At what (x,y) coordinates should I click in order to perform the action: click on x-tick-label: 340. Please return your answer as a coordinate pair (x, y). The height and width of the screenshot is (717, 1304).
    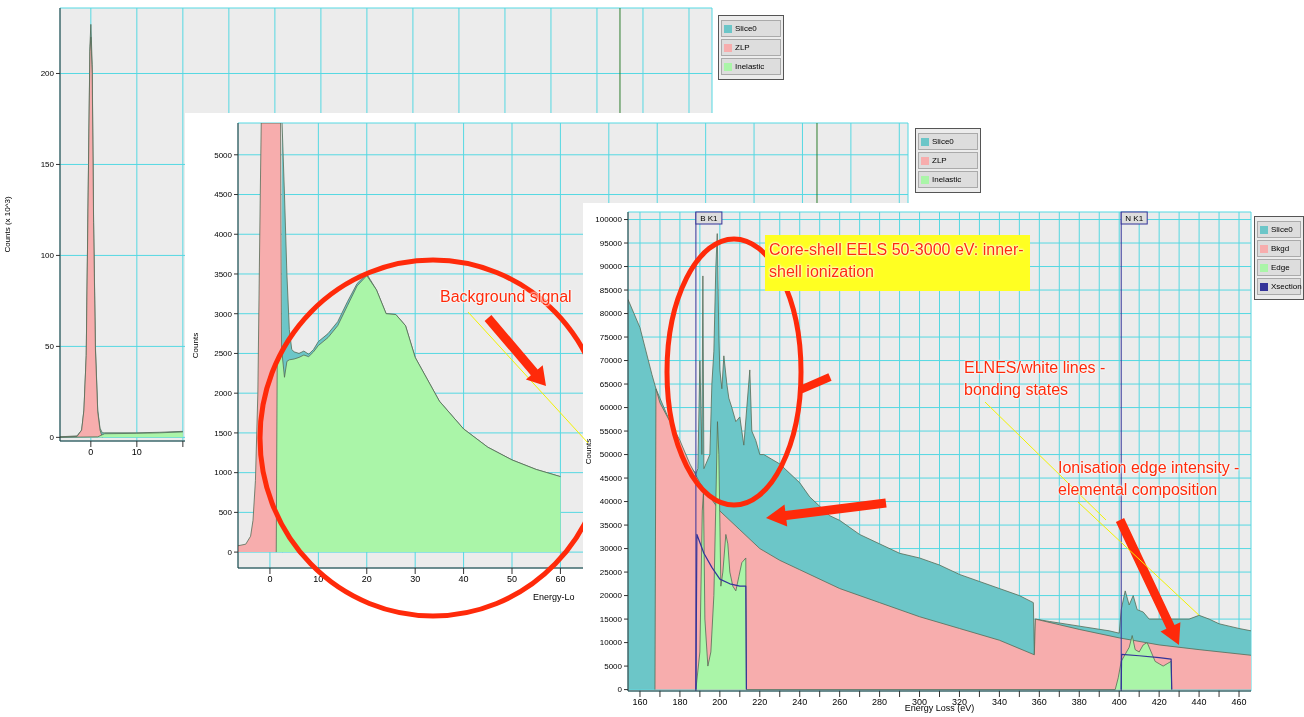
    Looking at the image, I should click on (999, 702).